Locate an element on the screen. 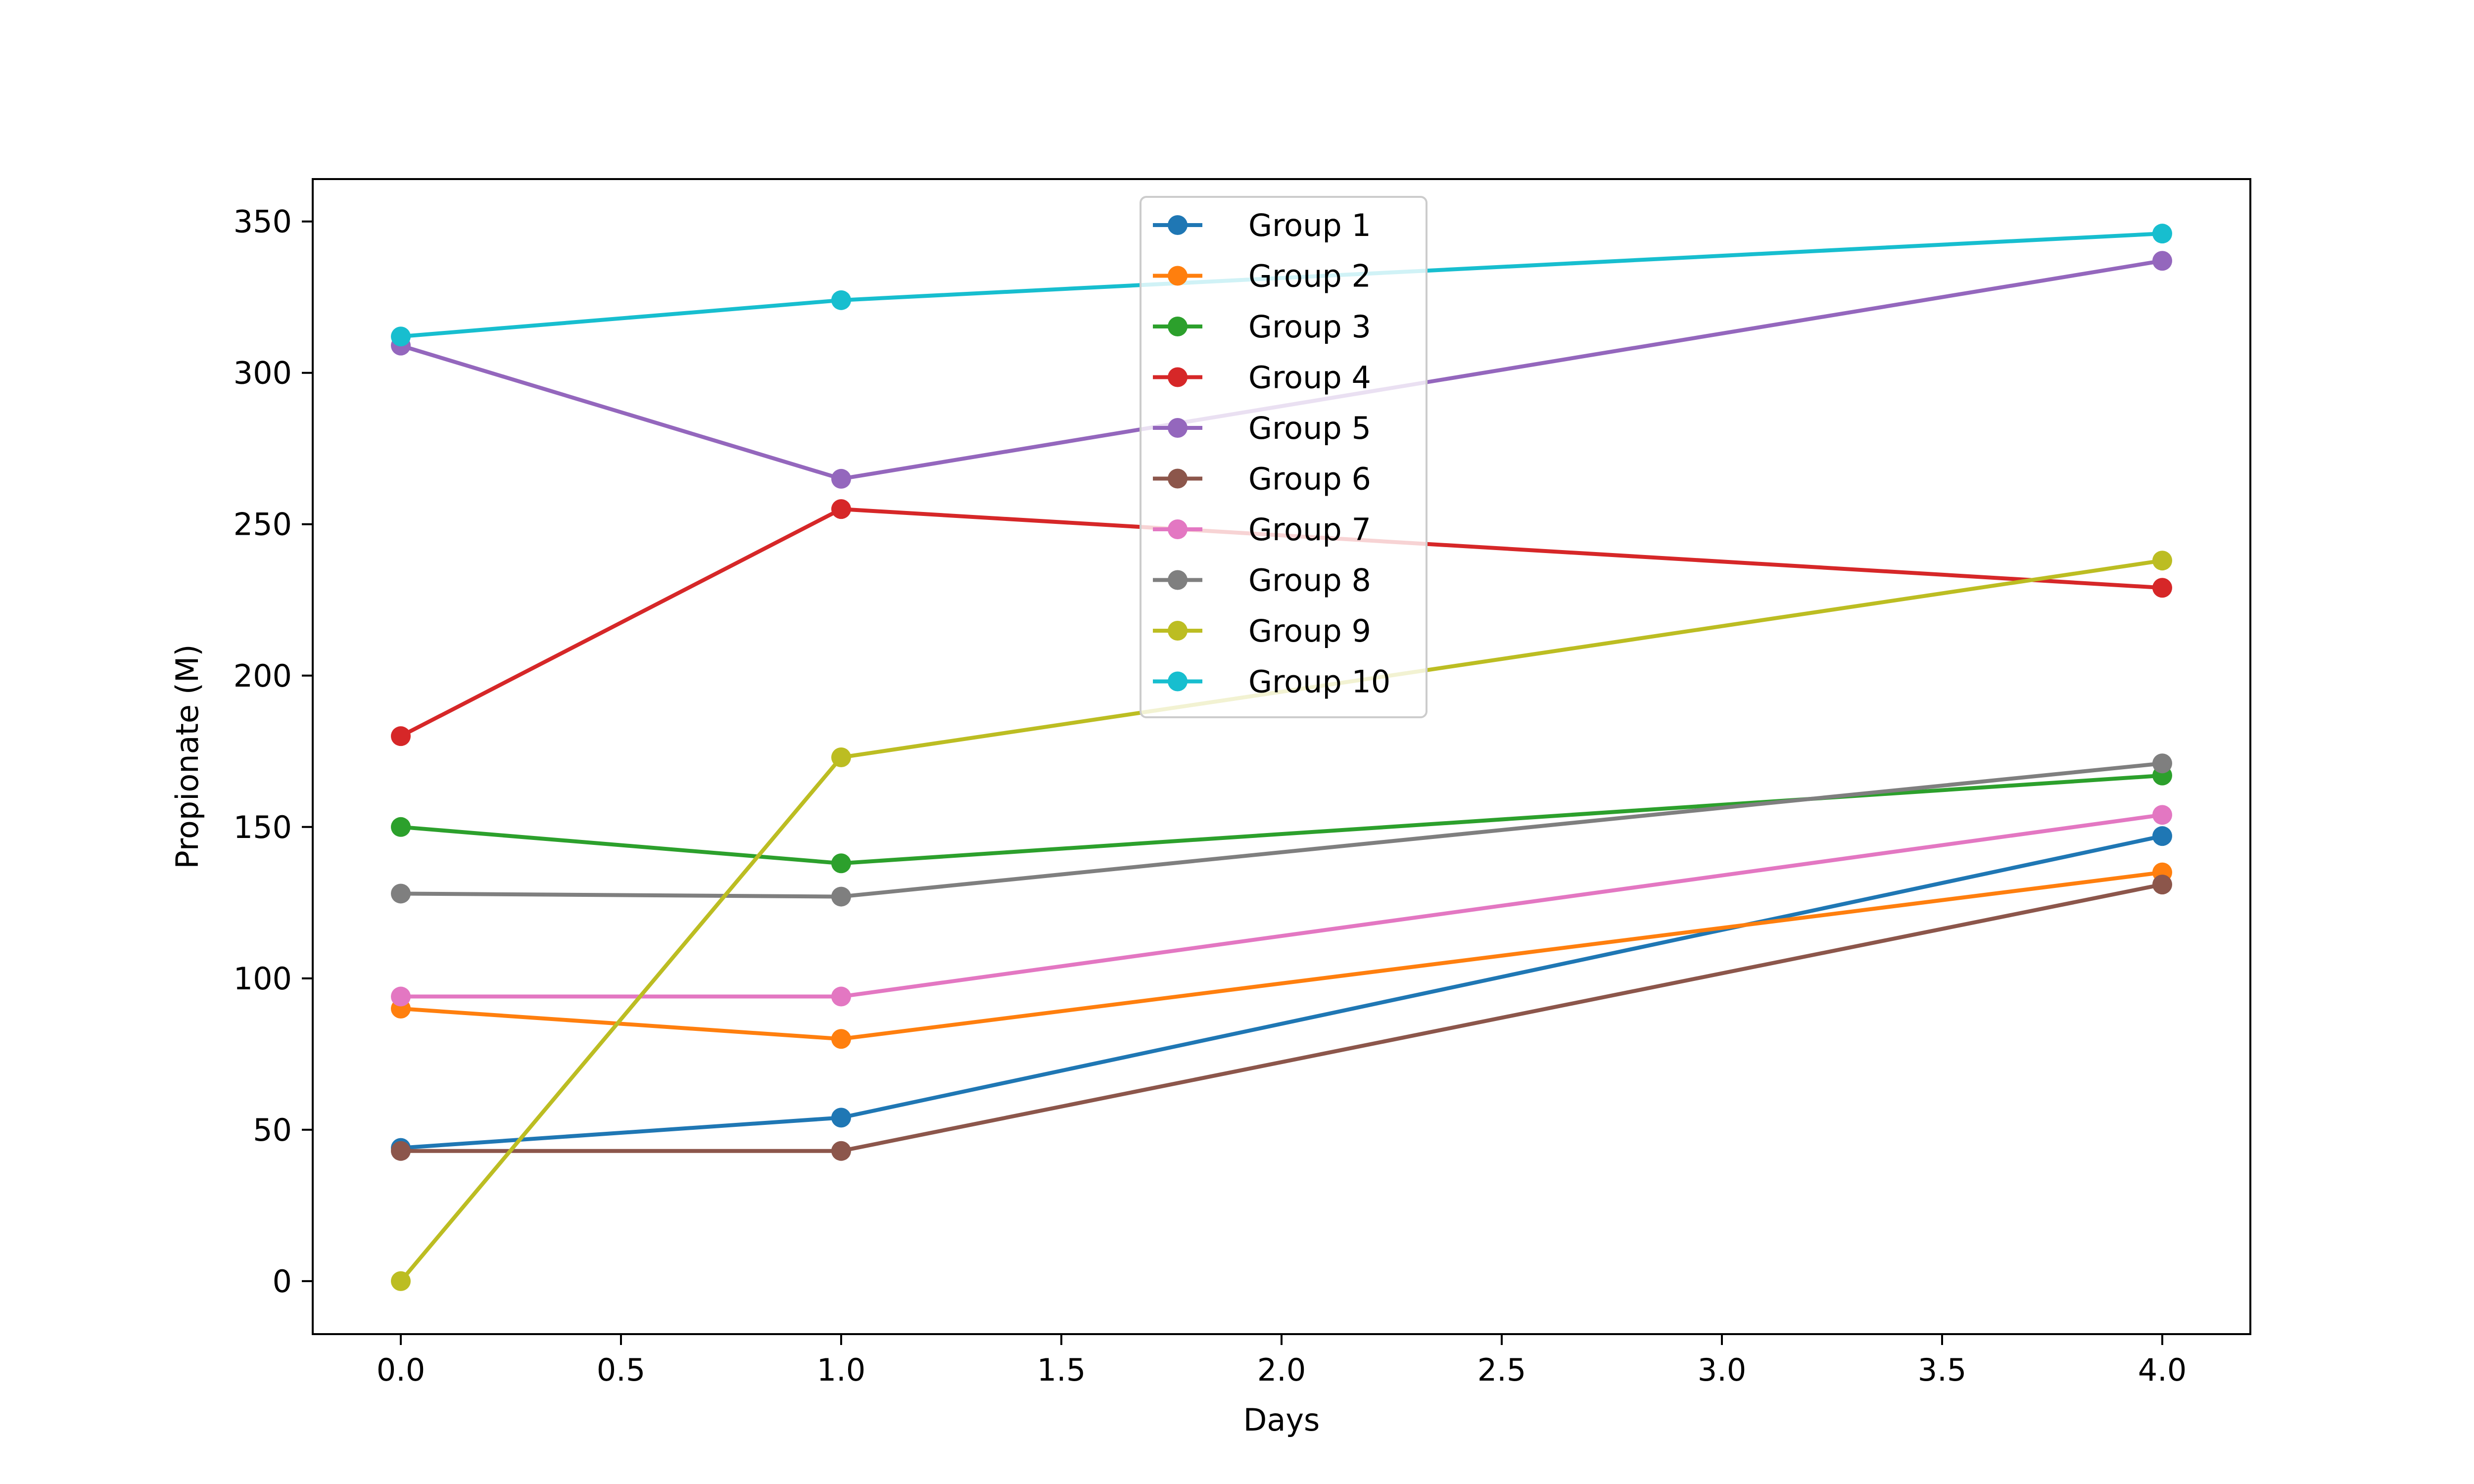 This screenshot has width=2474, height=1484. legend-label: Group 1 is located at coordinates (1310, 225).